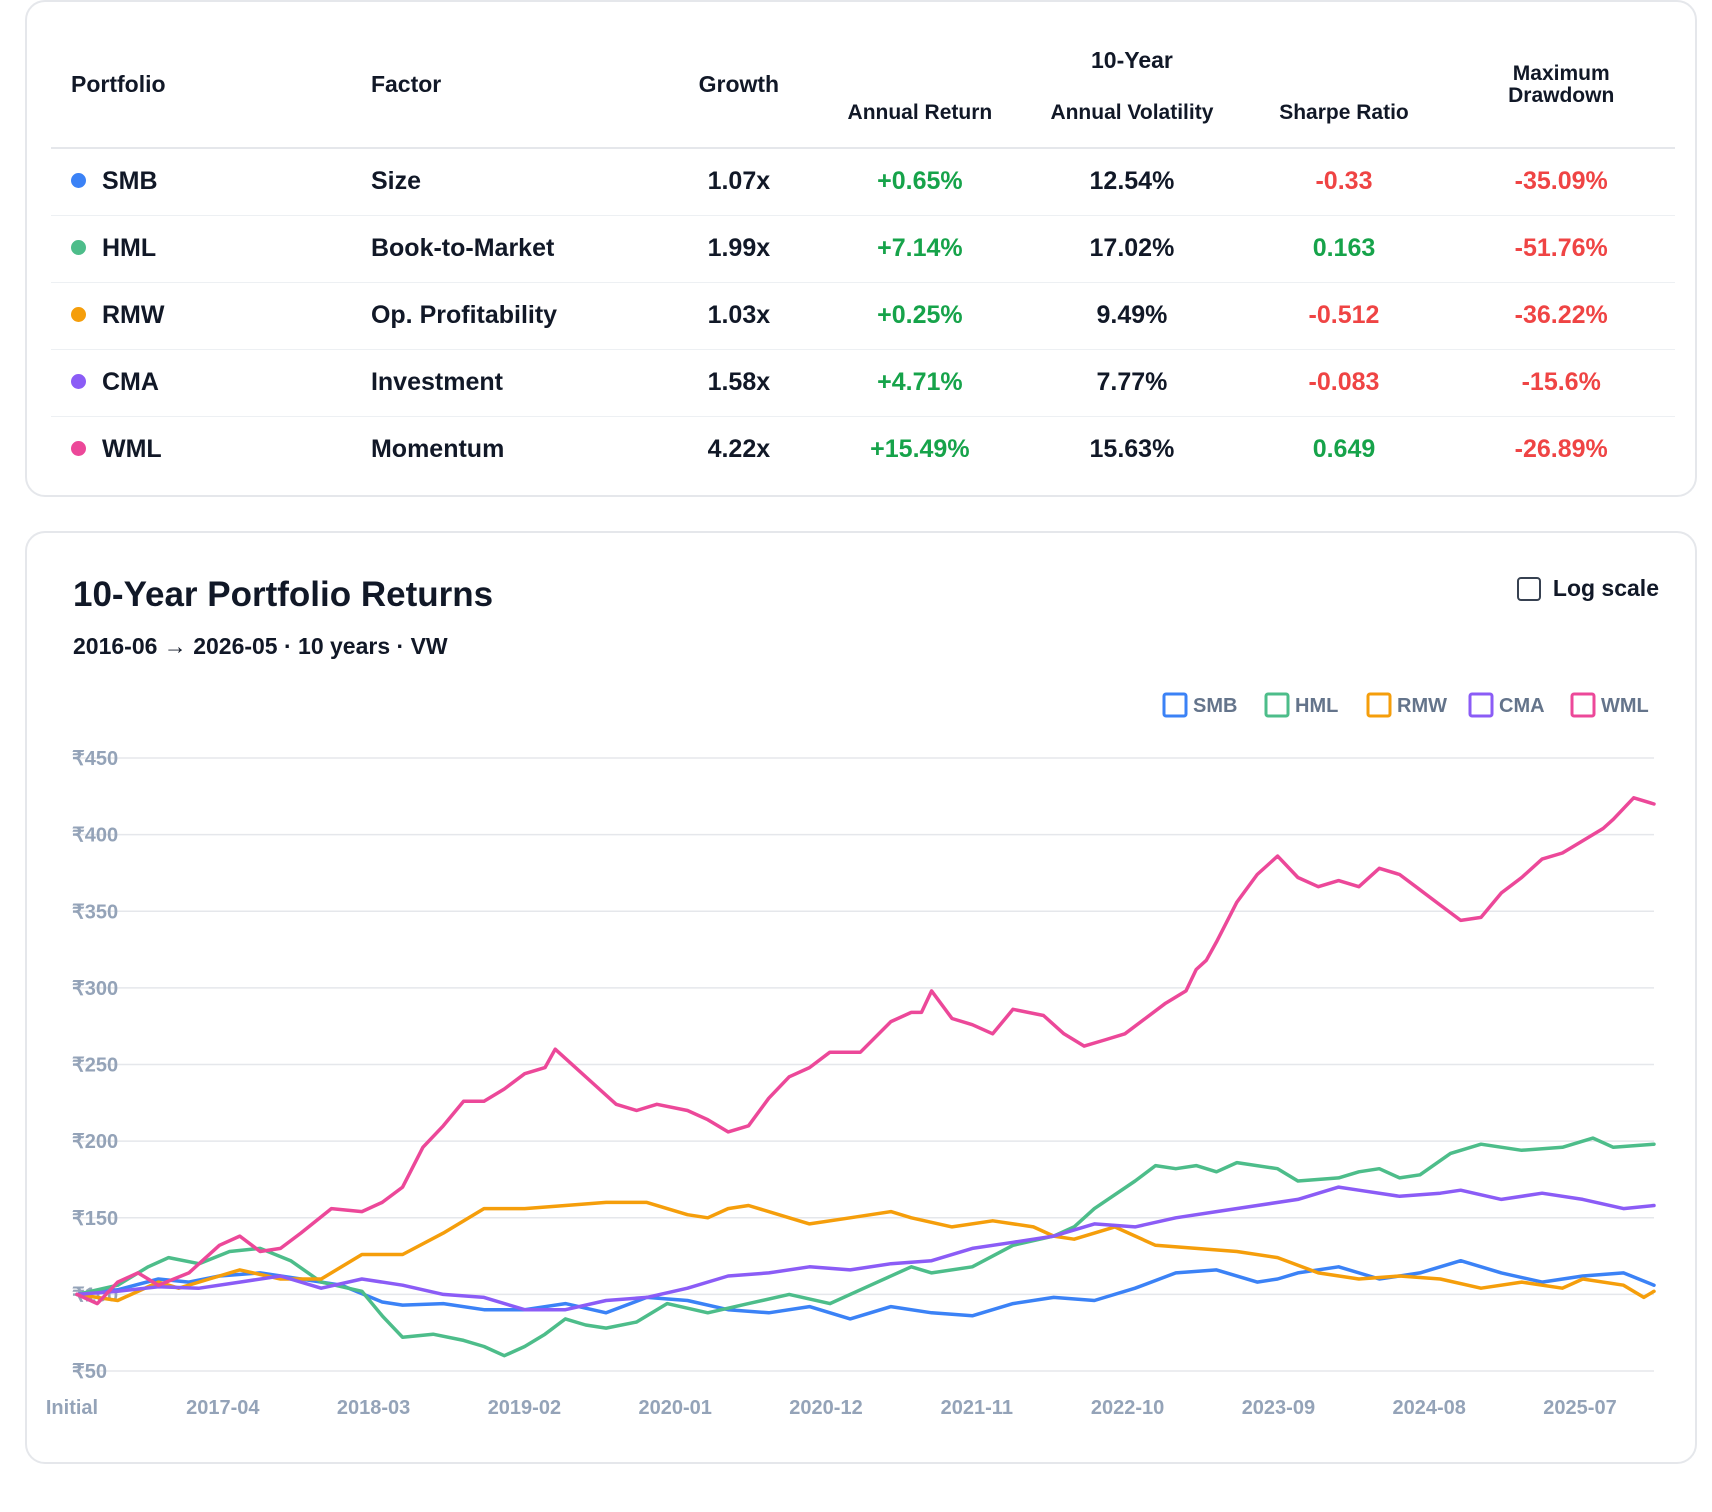 This screenshot has height=1512, width=1712. What do you see at coordinates (1561, 182) in the screenshot?
I see `cell-max-drawdown: -35.09%` at bounding box center [1561, 182].